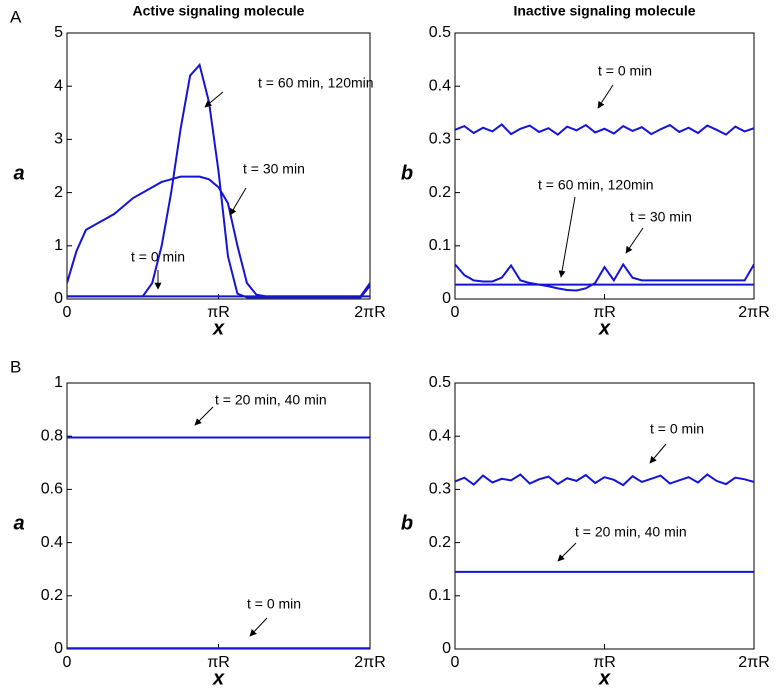  Describe the element at coordinates (52, 489) in the screenshot. I see `y-tick-label: 0.6` at that location.